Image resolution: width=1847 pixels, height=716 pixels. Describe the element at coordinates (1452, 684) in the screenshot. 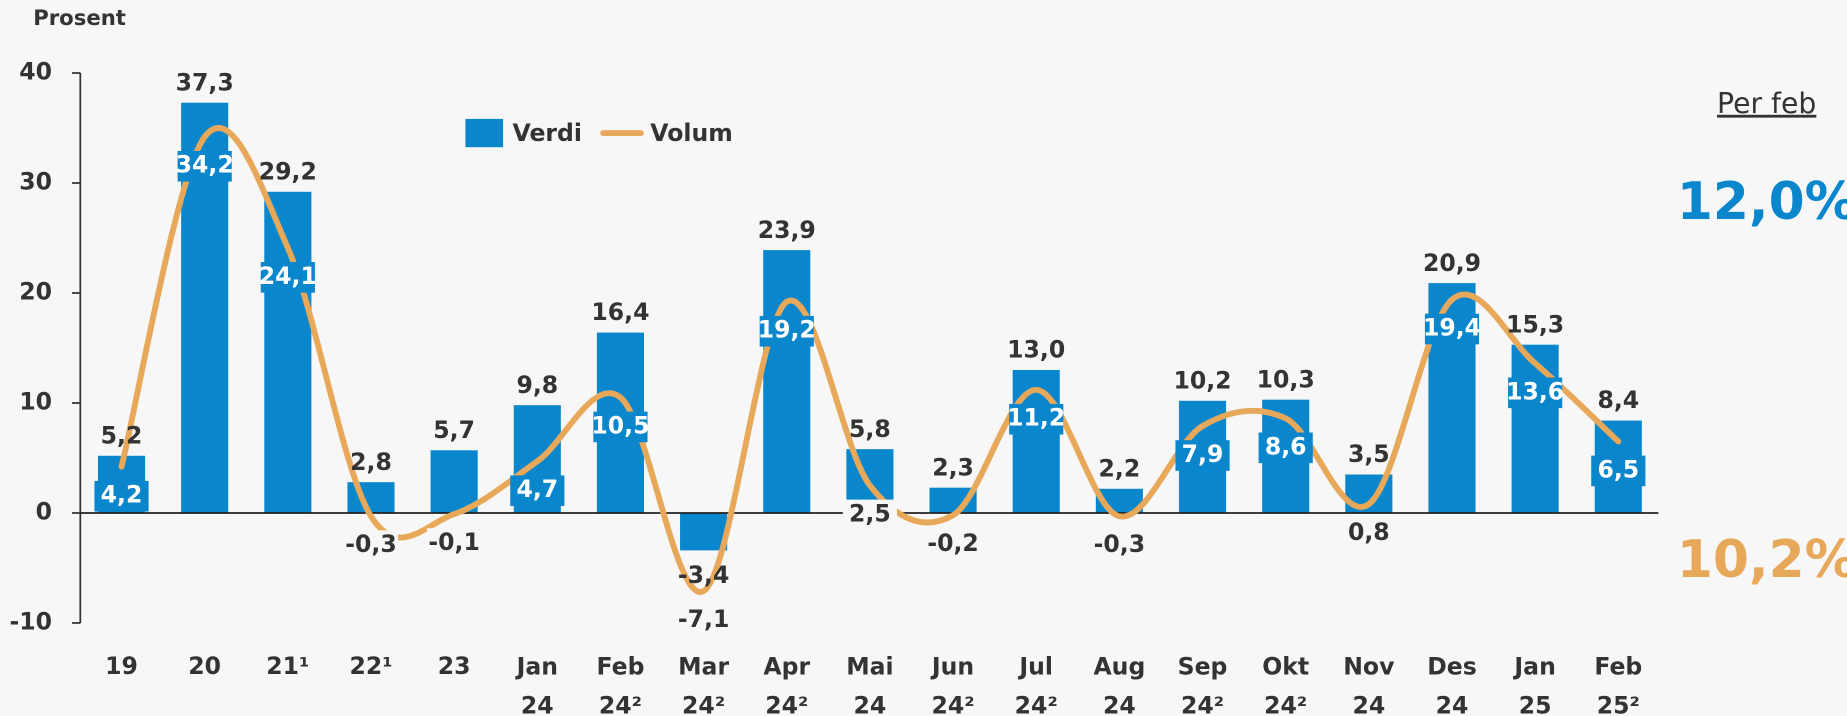

I see `x-tick-label: Des 24` at that location.